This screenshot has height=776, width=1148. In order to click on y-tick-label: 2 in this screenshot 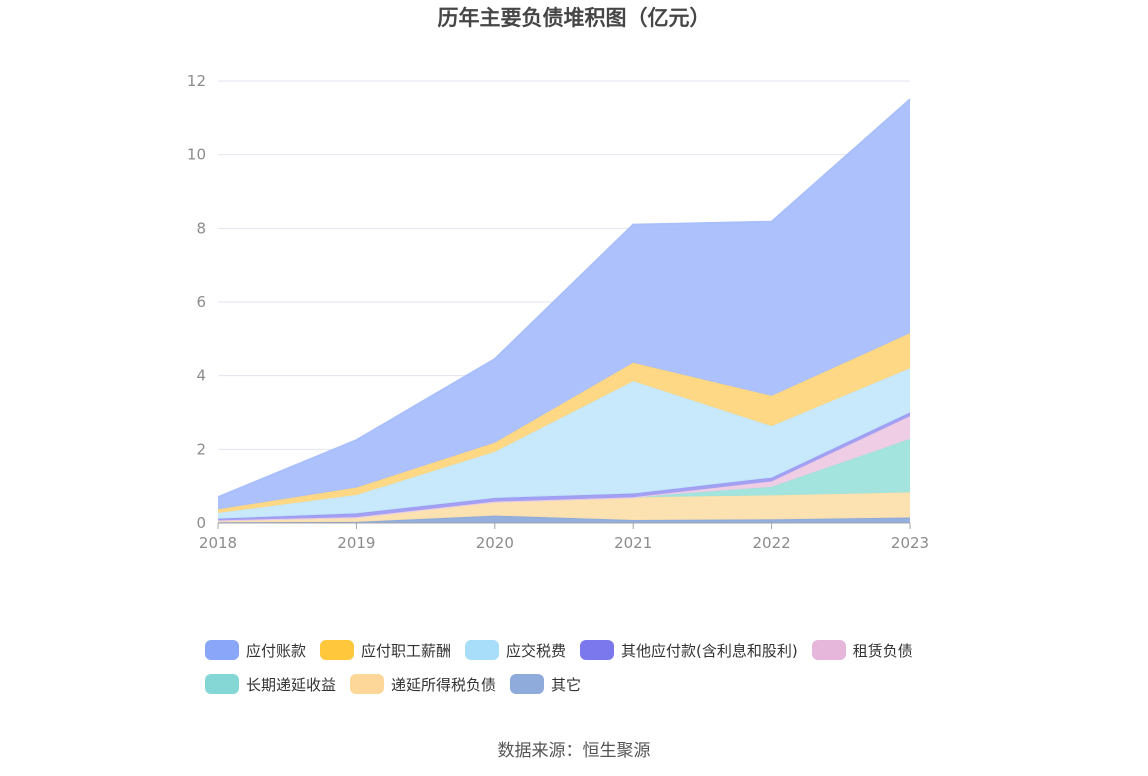, I will do `click(201, 449)`.